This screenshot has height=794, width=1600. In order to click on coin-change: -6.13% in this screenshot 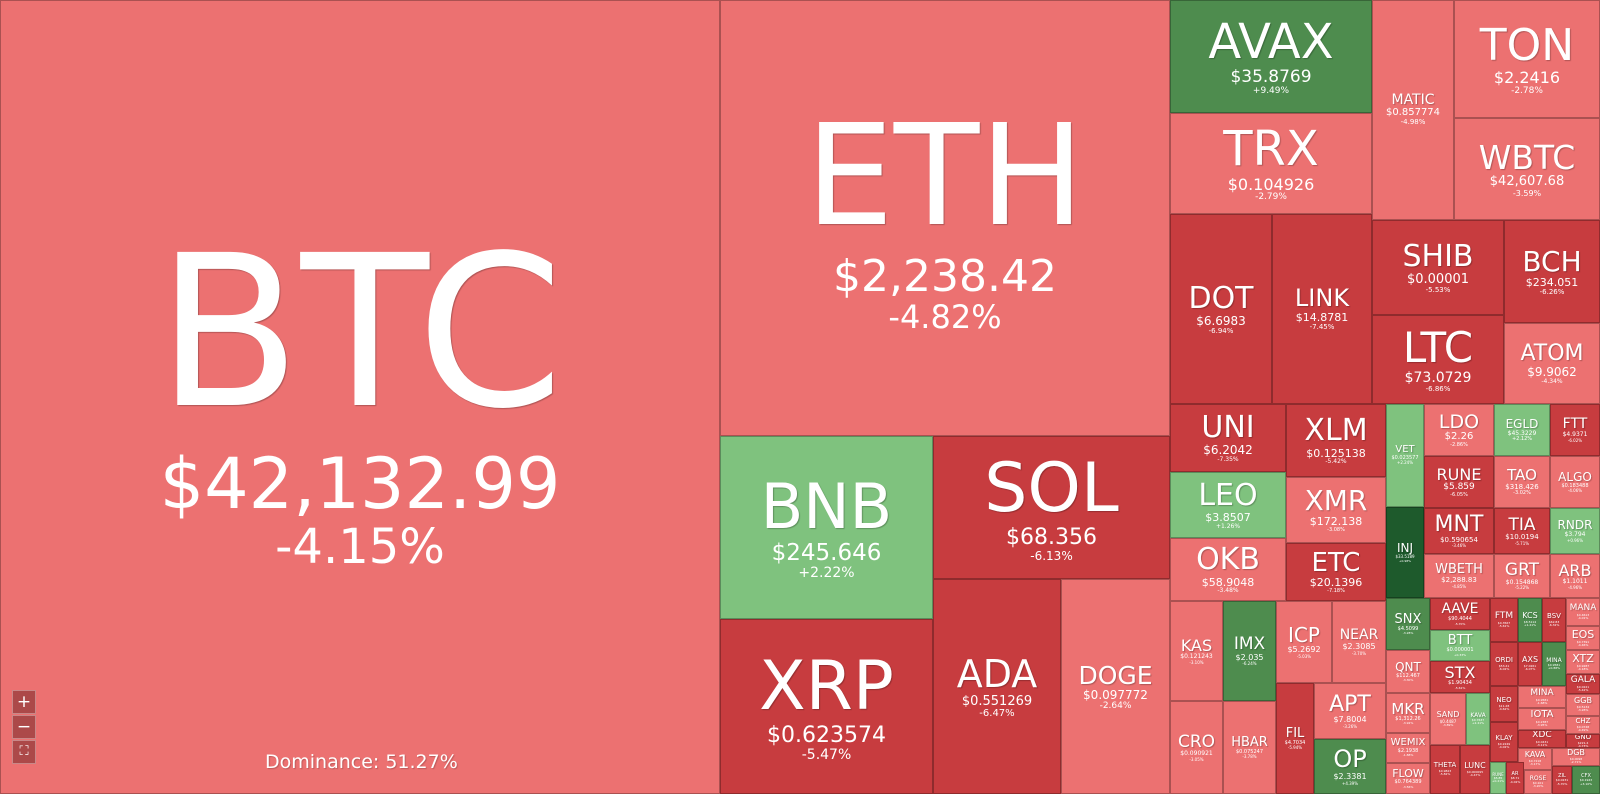, I will do `click(1051, 555)`.